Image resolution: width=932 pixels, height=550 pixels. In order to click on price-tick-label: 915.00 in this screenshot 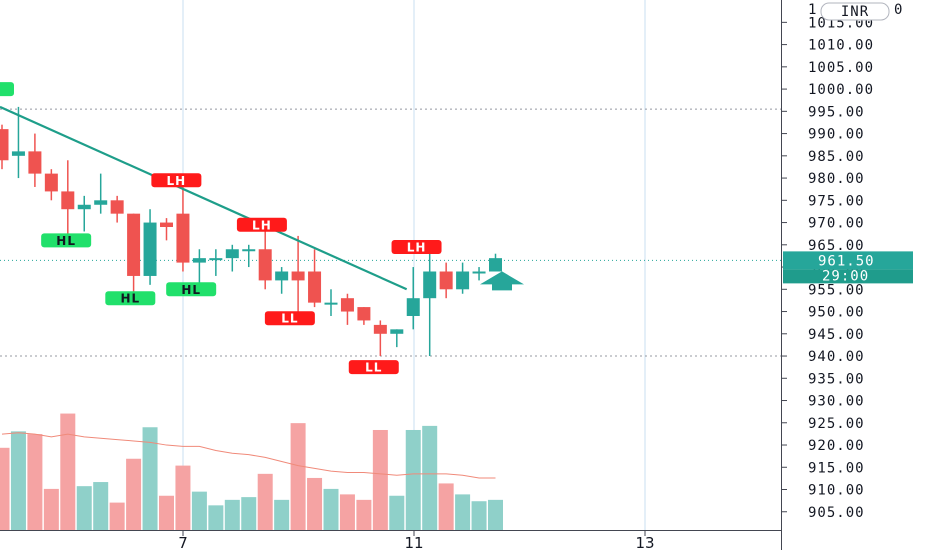, I will do `click(836, 468)`.